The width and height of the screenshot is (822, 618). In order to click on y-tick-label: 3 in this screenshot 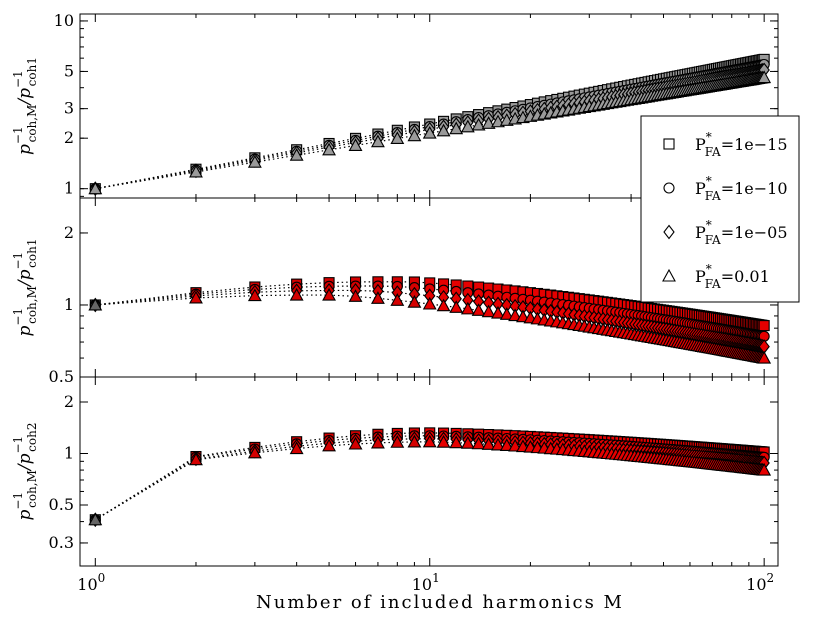, I will do `click(69, 108)`.